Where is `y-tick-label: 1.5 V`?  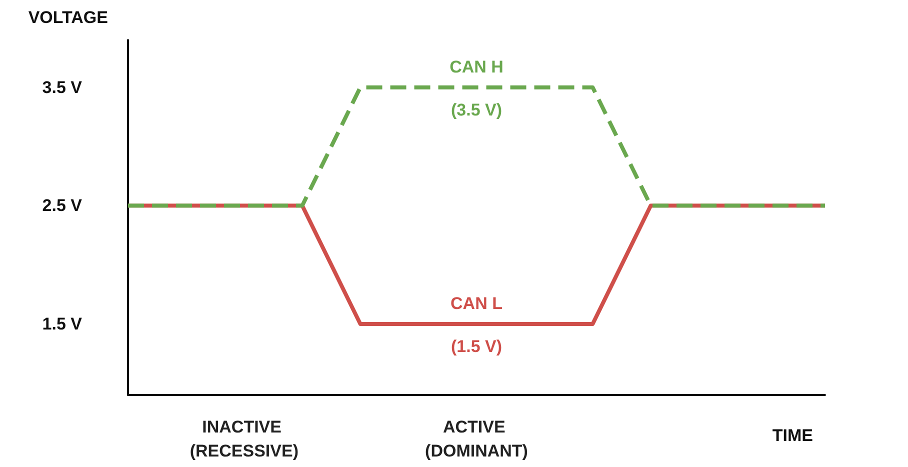 y-tick-label: 1.5 V is located at coordinates (62, 324).